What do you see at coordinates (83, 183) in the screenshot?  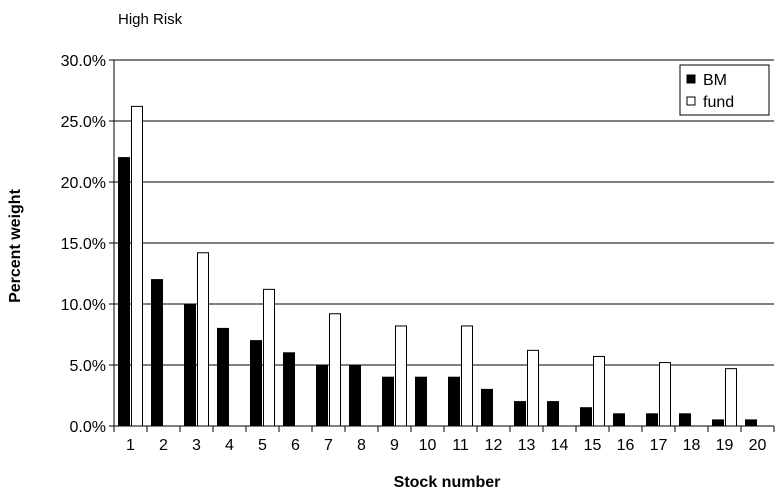 I see `y-tick-label: 20.0%` at bounding box center [83, 183].